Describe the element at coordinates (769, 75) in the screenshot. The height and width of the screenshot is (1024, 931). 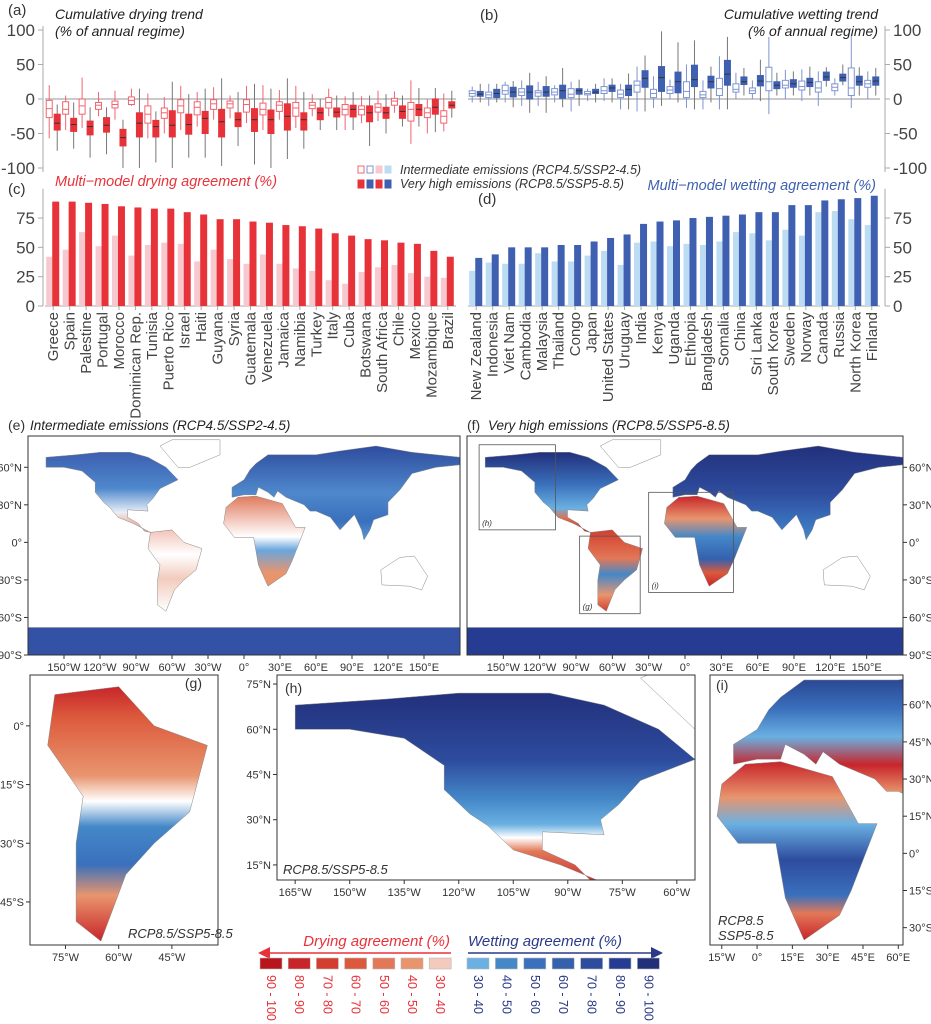
I see `box-south-korea-intermediate` at that location.